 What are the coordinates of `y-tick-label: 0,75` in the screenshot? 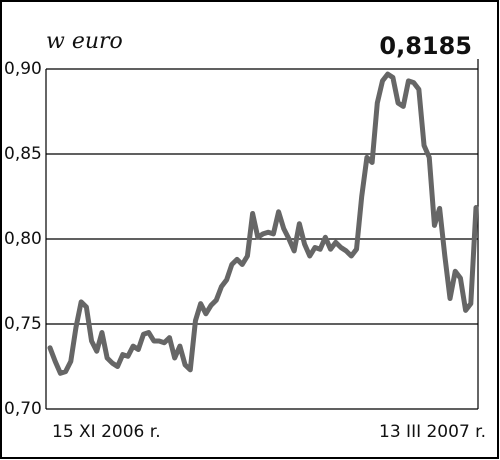 It's located at (23, 324).